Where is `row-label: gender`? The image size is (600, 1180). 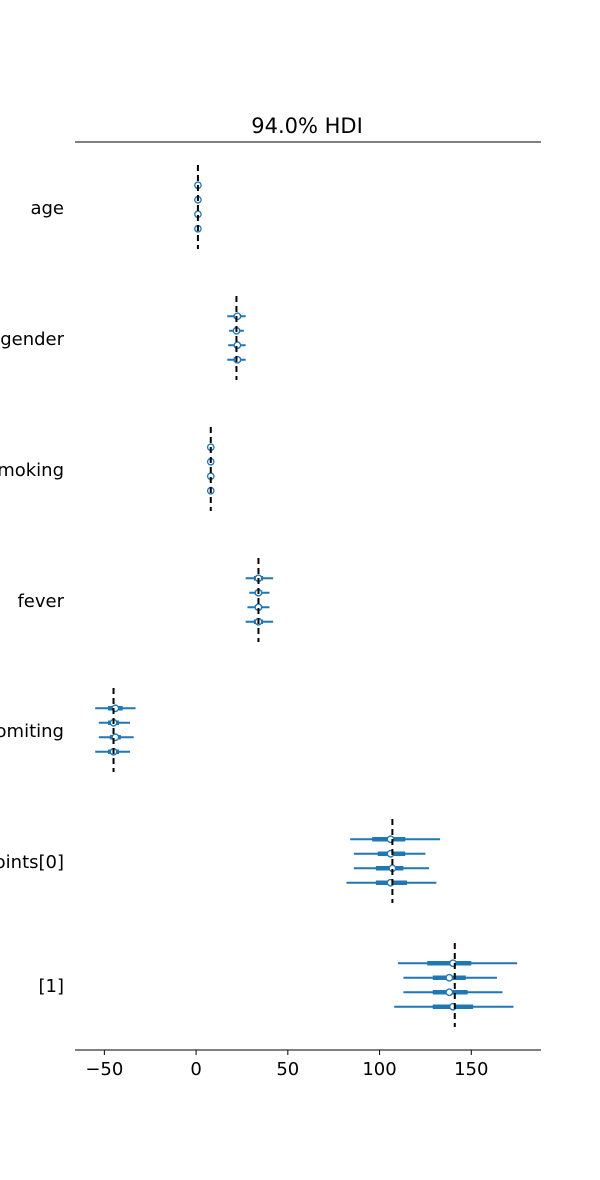
row-label: gender is located at coordinates (32, 339).